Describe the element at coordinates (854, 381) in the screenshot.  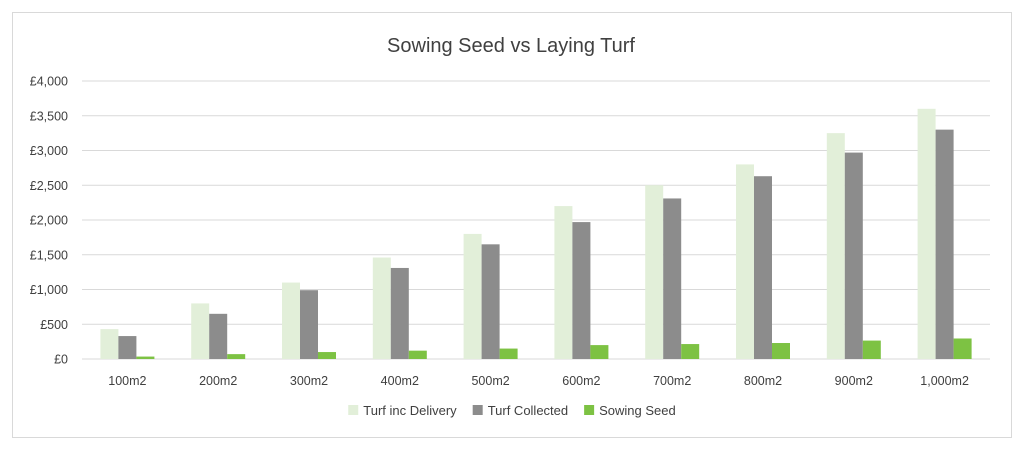
I see `x-tick-label: 900m2` at that location.